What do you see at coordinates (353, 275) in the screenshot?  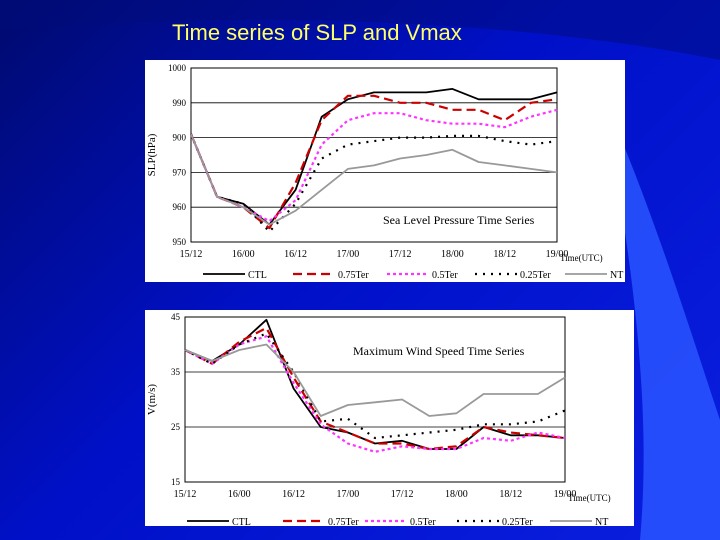 I see `c1-legend-label: 0.75Ter` at bounding box center [353, 275].